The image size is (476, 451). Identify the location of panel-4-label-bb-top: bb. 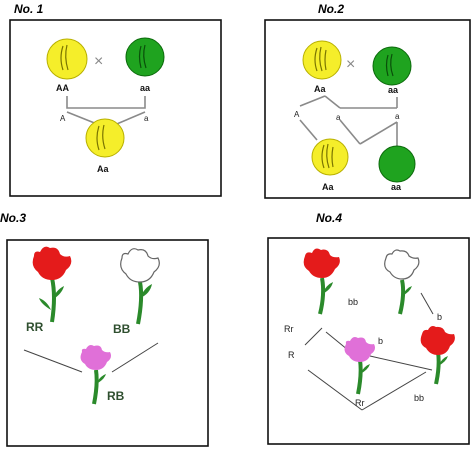
(353, 302).